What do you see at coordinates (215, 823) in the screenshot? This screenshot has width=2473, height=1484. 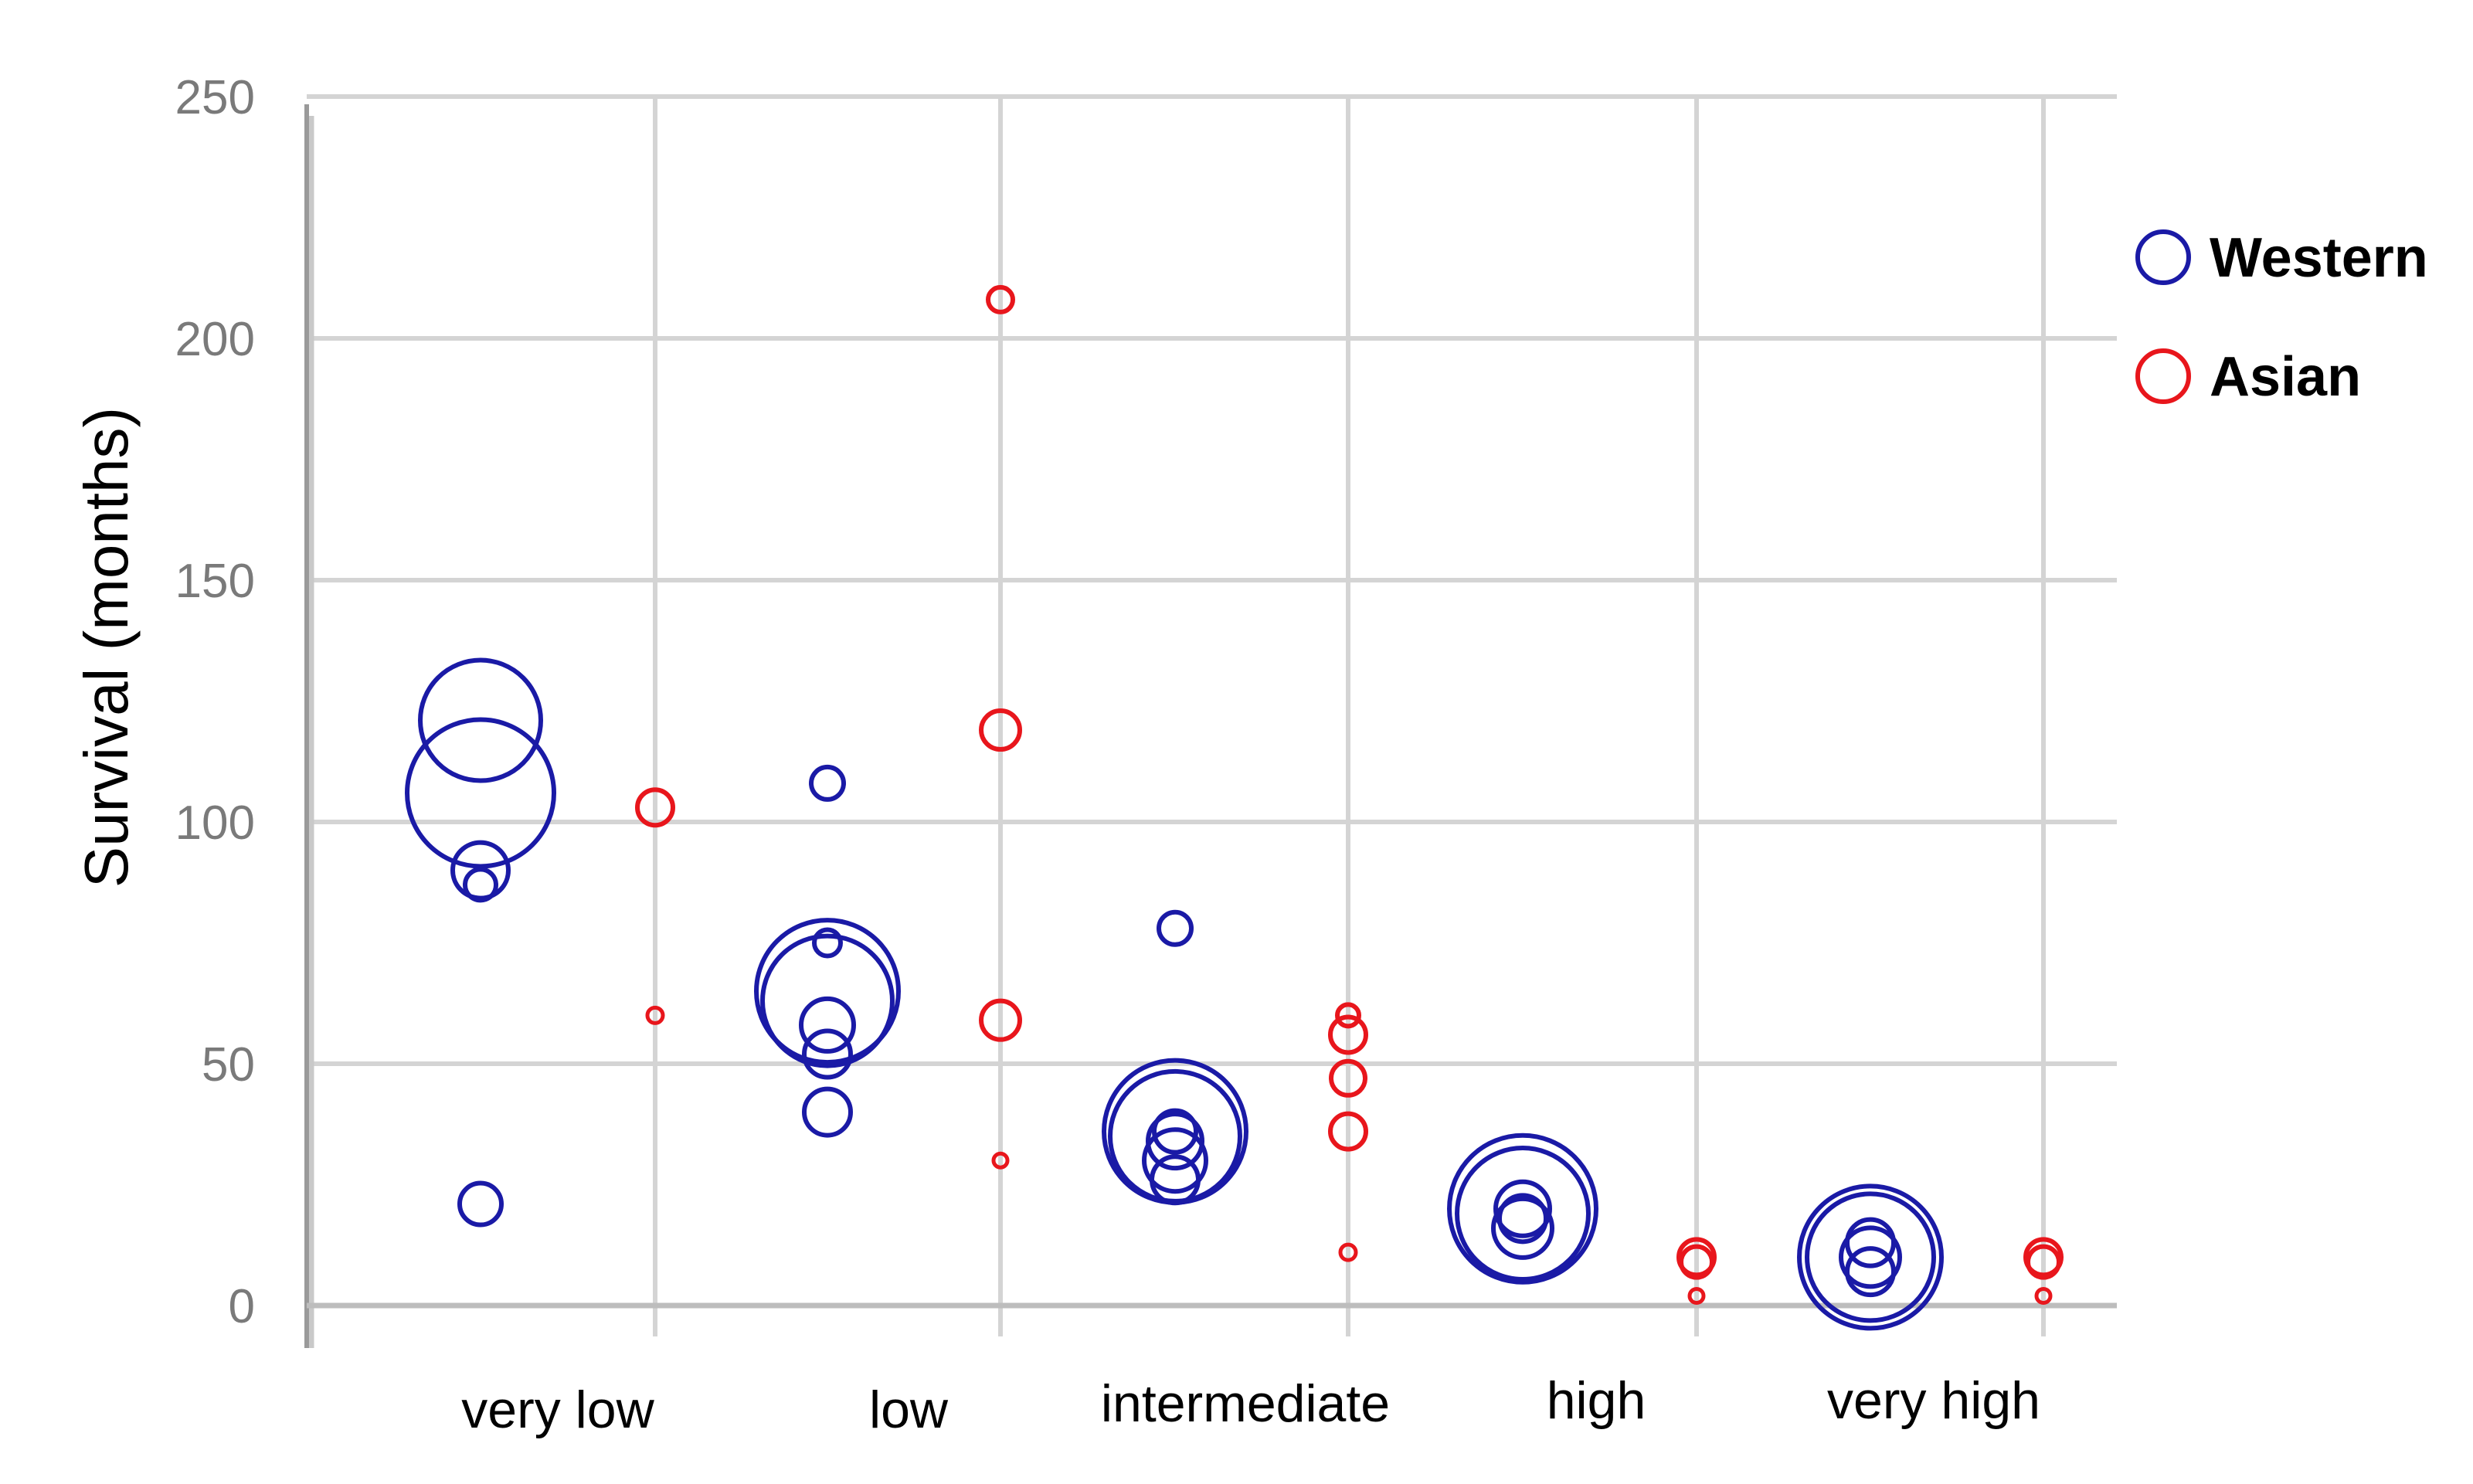 I see `y-tick-label: 100` at bounding box center [215, 823].